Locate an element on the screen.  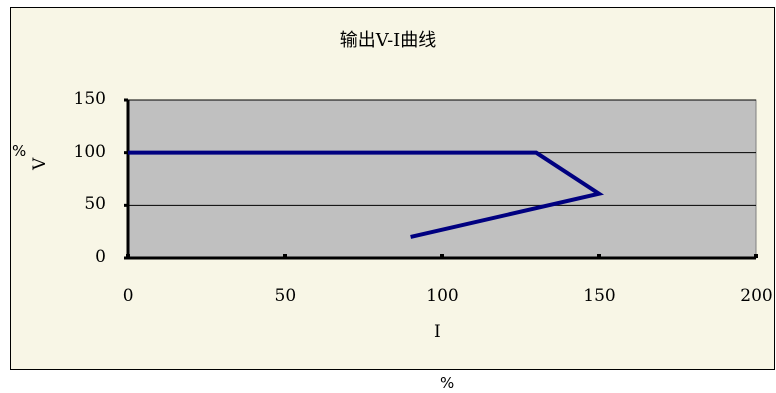
y-tick-label-50: 50 is located at coordinates (95, 204).